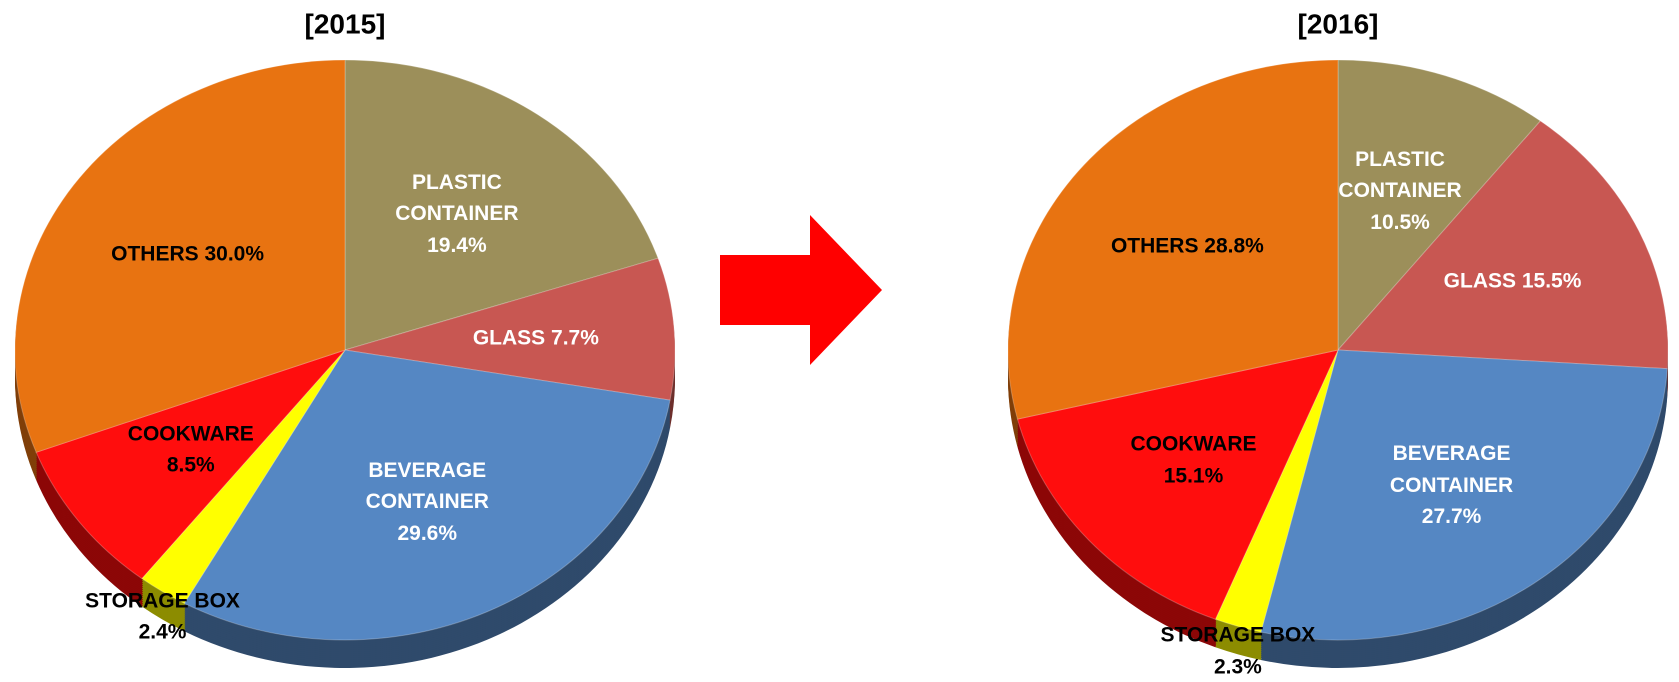 This screenshot has height=682, width=1679. What do you see at coordinates (1237, 651) in the screenshot?
I see `data-label: STORAGE BOX 2.3%` at bounding box center [1237, 651].